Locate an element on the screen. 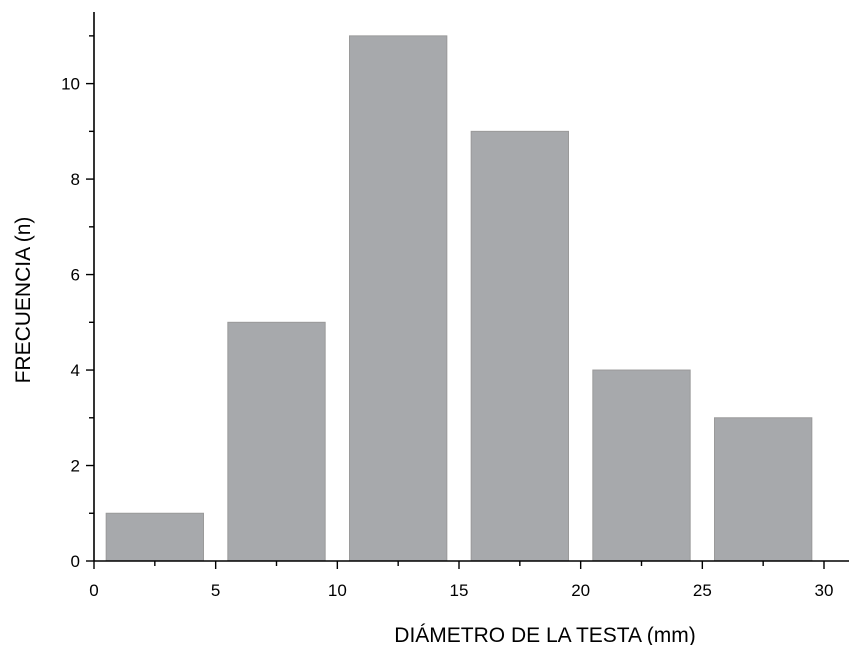  y-tick-label-0: 0 is located at coordinates (75, 561).